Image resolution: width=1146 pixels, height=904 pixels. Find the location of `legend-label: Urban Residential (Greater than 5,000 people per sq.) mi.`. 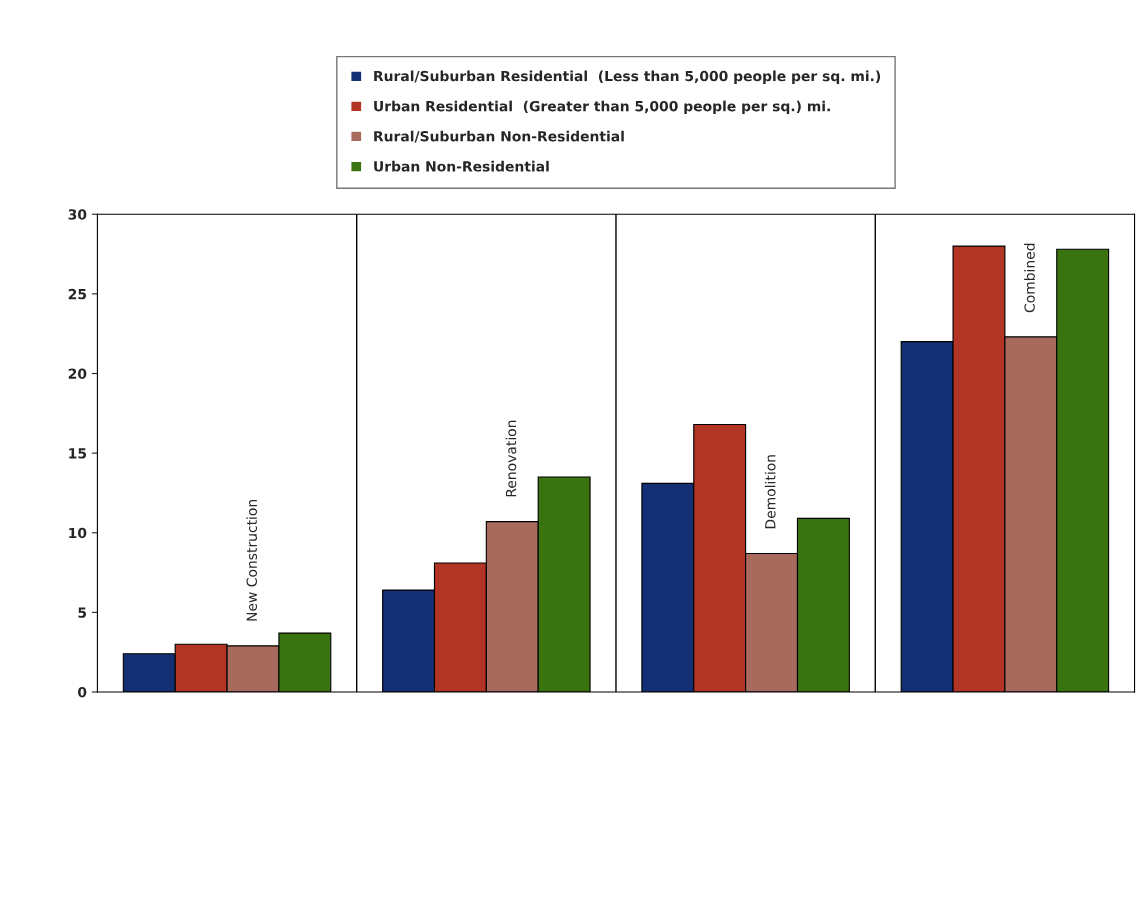

legend-label: Urban Residential (Greater than 5,000 people per sq.) mi. is located at coordinates (602, 107).